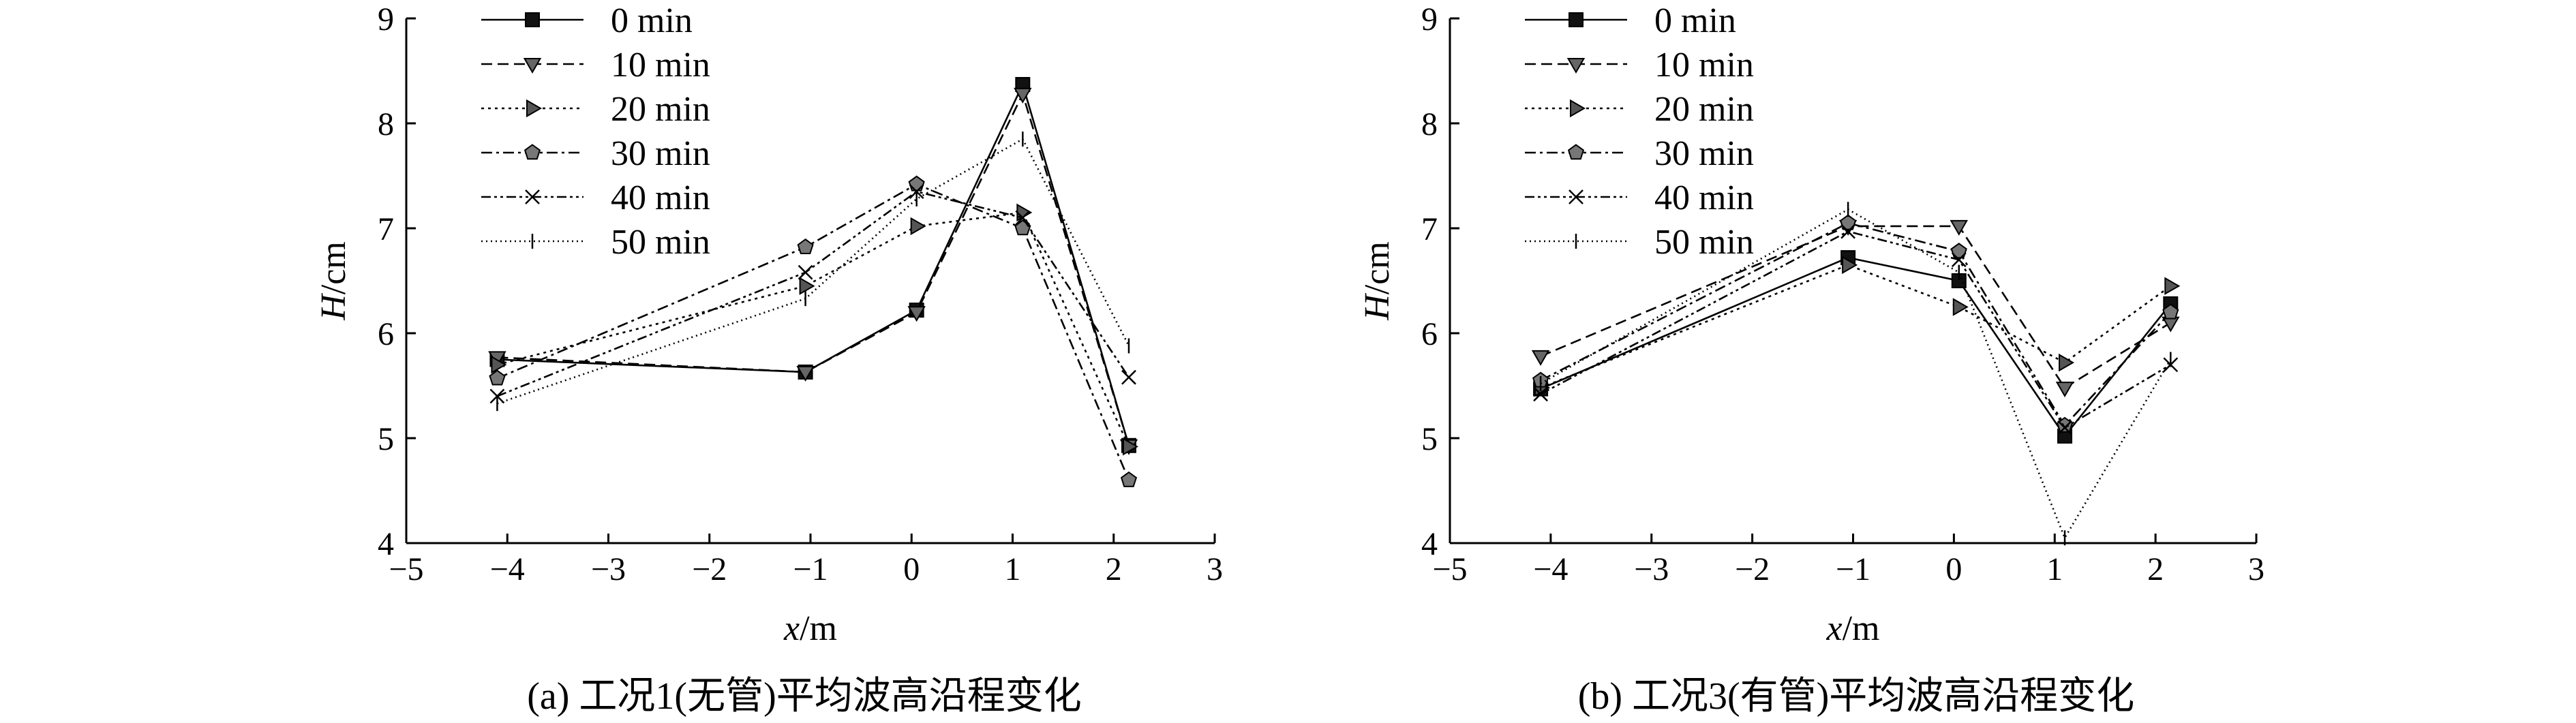  What do you see at coordinates (596, 198) in the screenshot?
I see `legend-item: 40 min` at bounding box center [596, 198].